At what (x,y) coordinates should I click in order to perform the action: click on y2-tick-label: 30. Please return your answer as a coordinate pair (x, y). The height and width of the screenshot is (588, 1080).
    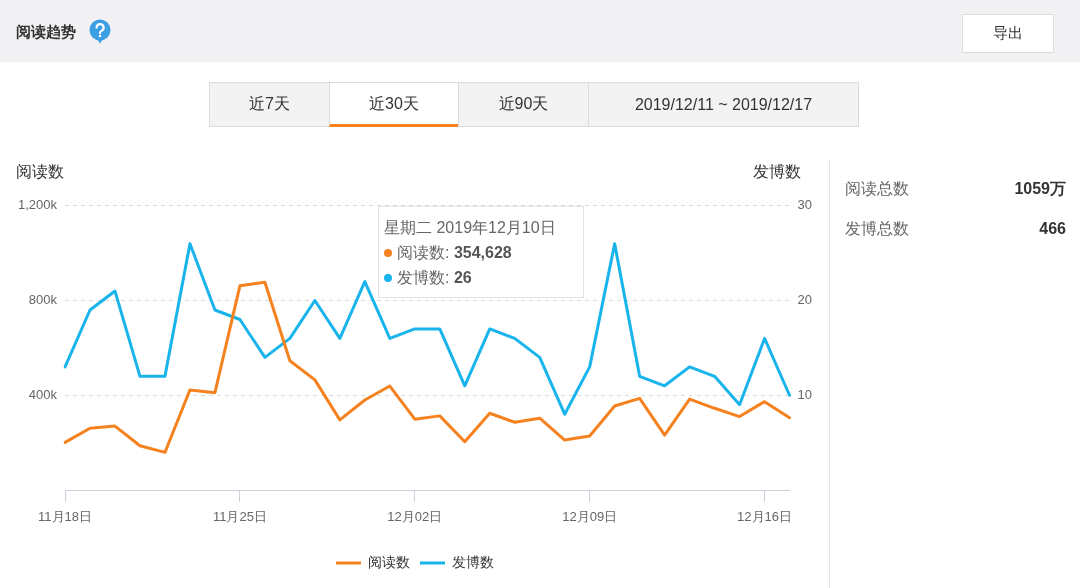
    Looking at the image, I should click on (805, 205).